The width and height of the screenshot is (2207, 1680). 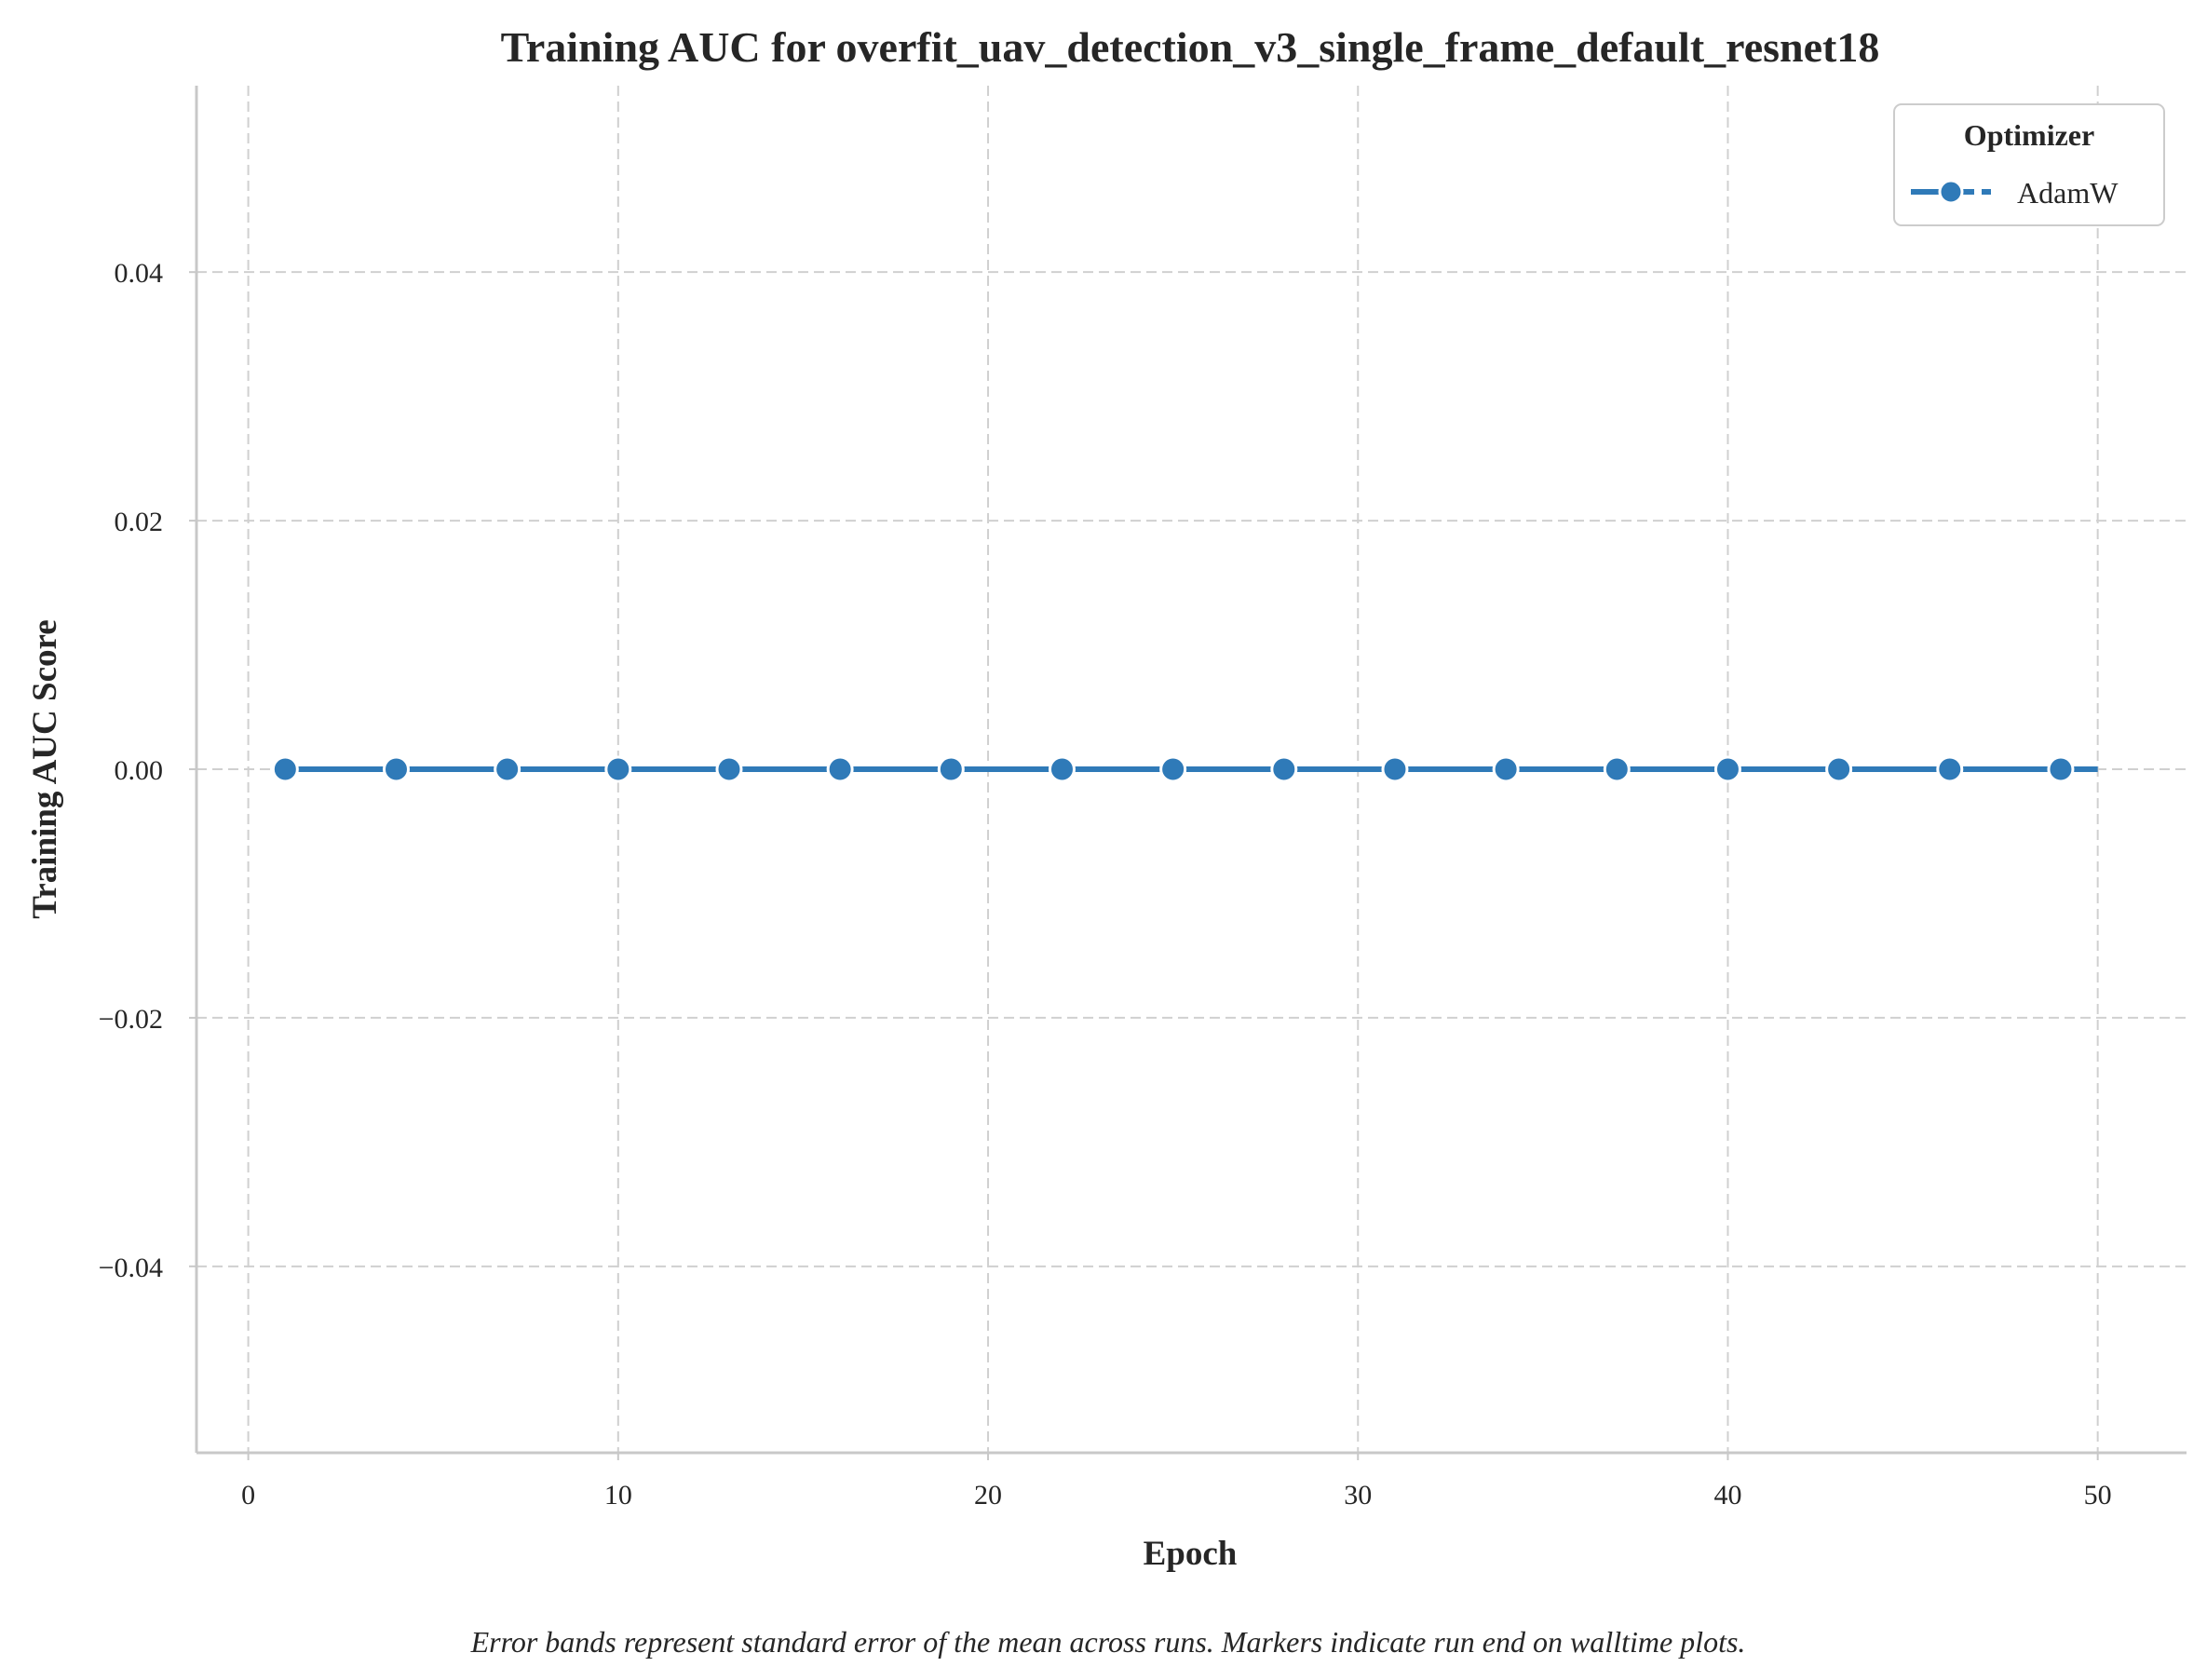 I want to click on x-tick-label: 40, so click(x=1727, y=1495).